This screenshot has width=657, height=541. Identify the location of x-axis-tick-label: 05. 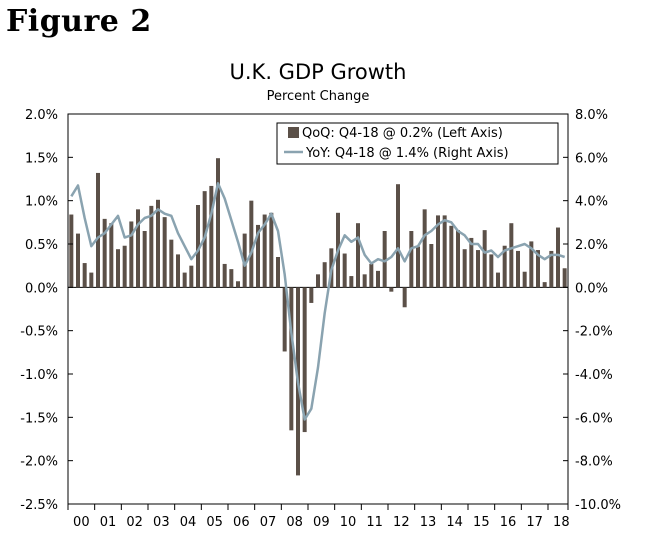
(214, 522).